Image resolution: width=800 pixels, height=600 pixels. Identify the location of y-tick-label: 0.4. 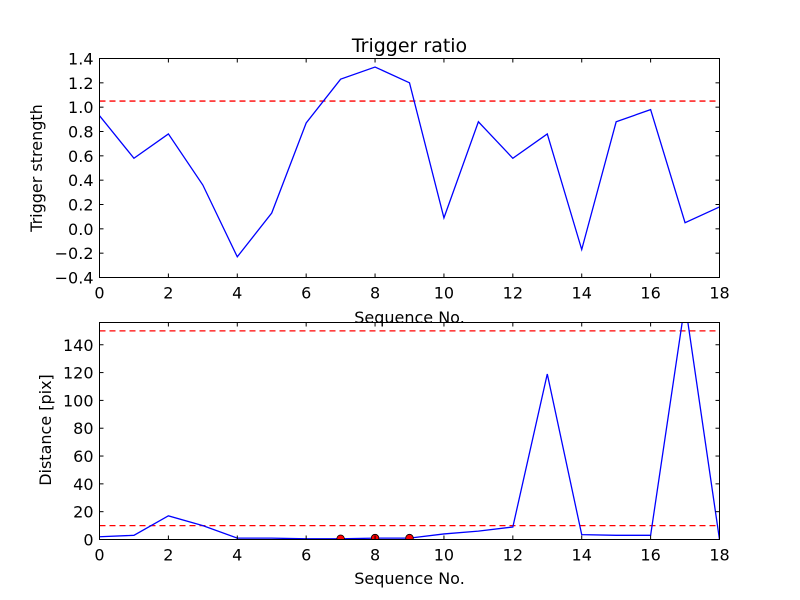
(80, 180).